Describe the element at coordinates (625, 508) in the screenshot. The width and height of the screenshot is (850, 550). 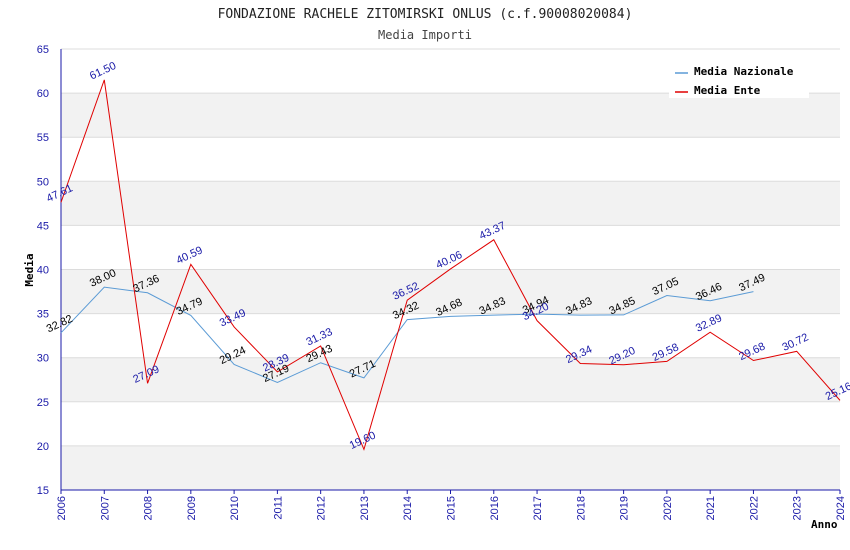
I see `x-tick-label: 2019` at that location.